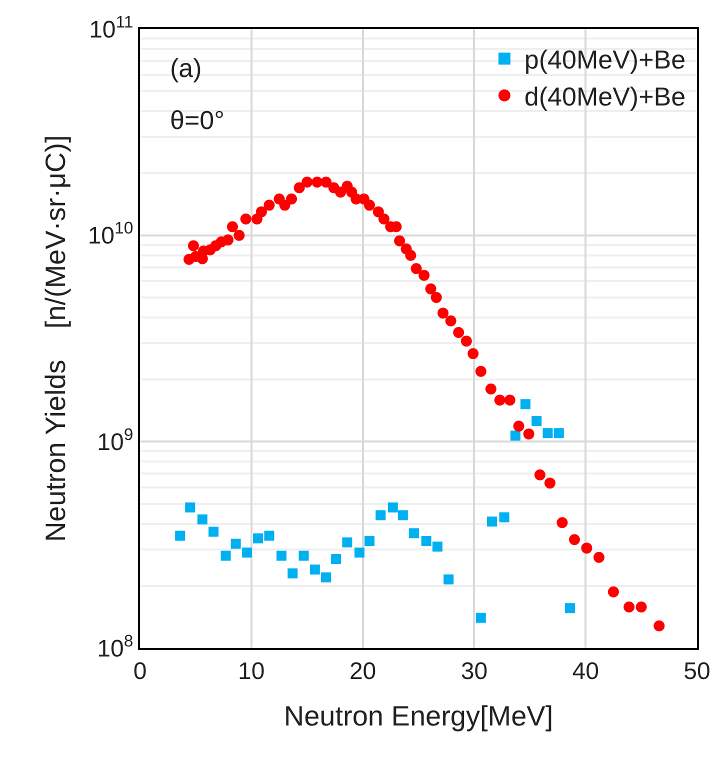 The image size is (722, 780). Describe the element at coordinates (197, 120) in the screenshot. I see `annotation: θ=0°` at that location.